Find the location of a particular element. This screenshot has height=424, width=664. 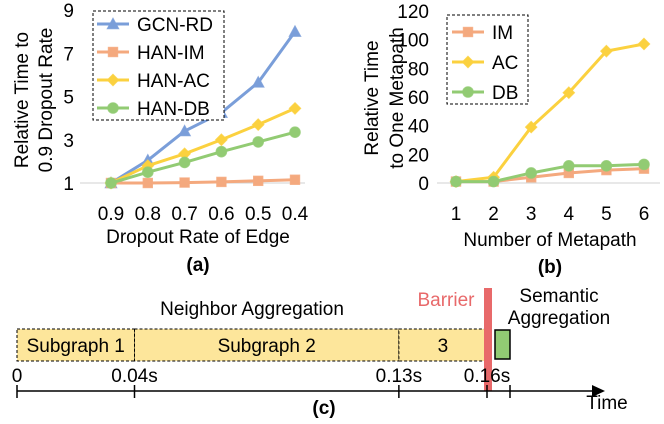

chart-b-legend: IM AC DB is located at coordinates (487, 59).